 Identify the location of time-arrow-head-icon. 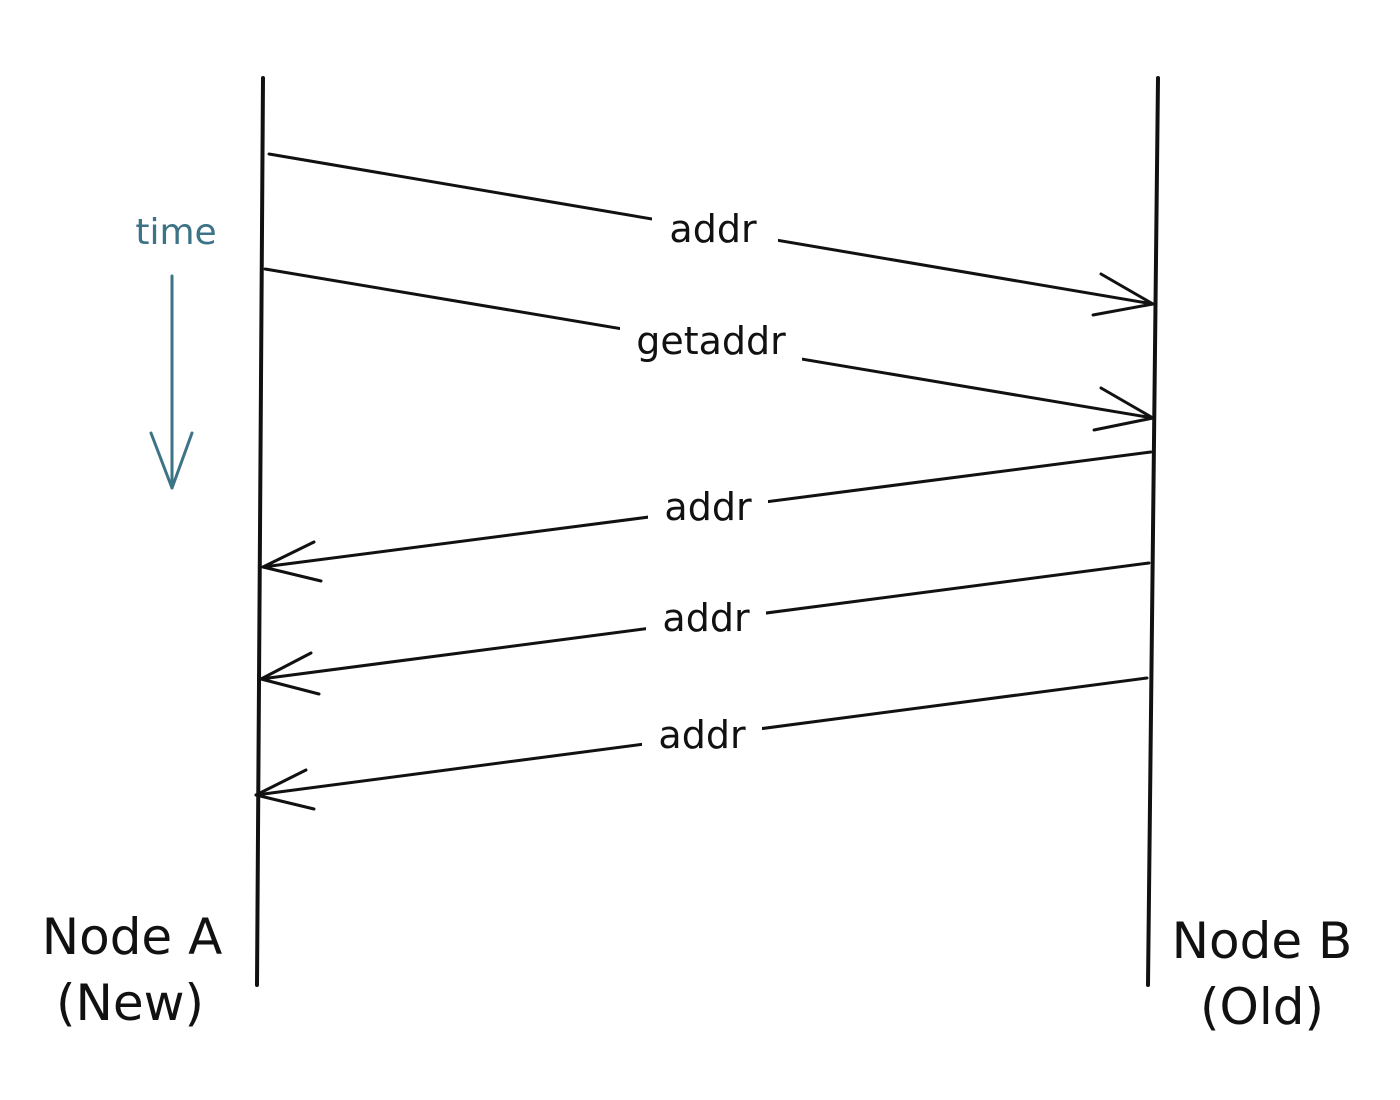
(171, 460).